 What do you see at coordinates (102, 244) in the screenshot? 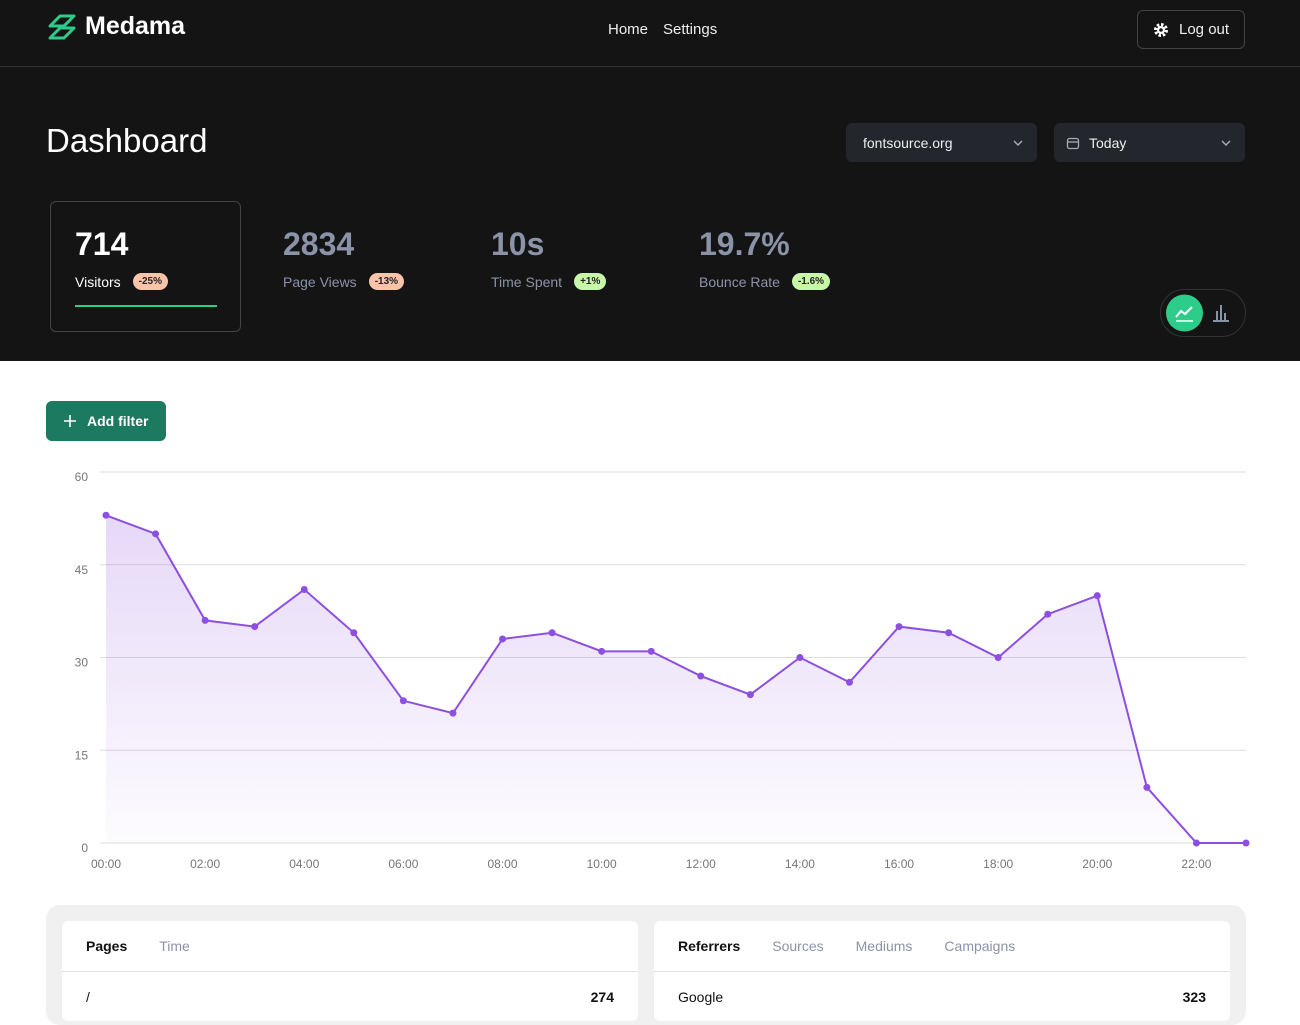
I see `stat-value: 714` at bounding box center [102, 244].